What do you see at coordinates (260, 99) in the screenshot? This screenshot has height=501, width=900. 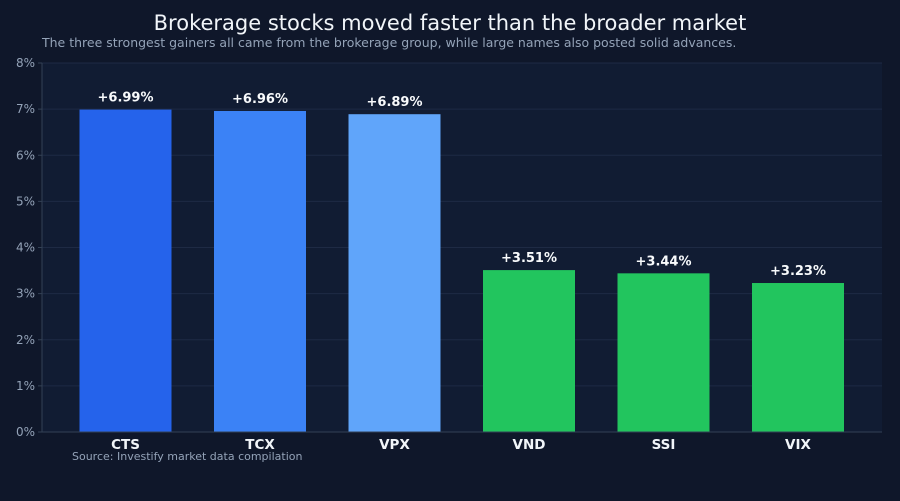 I see `data-label: +6.96%` at bounding box center [260, 99].